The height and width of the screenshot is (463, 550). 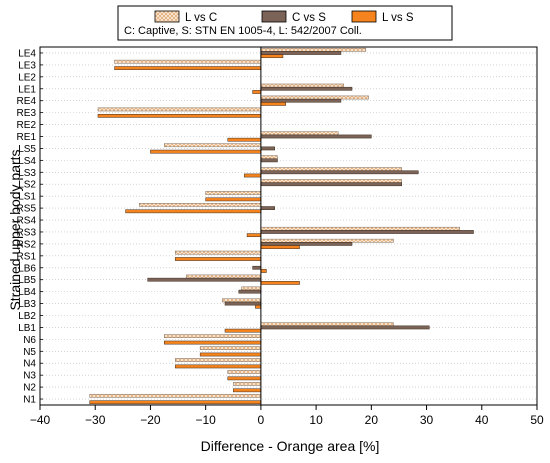 I want to click on y-tick-label: LB3, so click(x=27, y=304).